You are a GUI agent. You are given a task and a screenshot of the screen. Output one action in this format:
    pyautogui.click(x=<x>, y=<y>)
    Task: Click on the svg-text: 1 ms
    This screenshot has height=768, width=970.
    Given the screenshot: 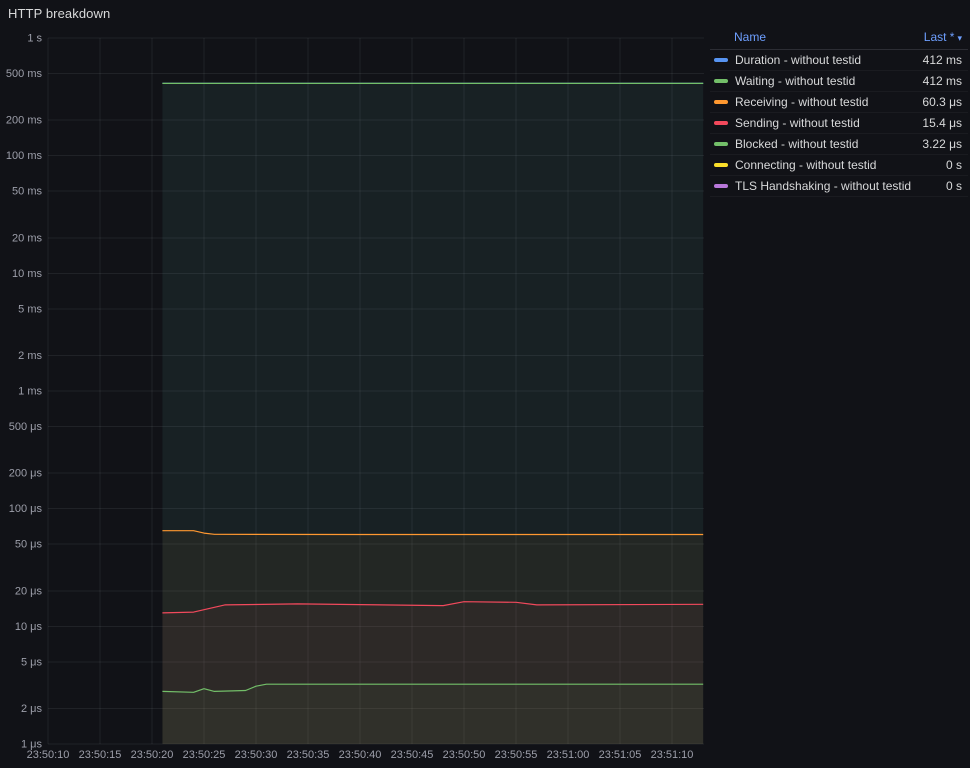 What is the action you would take?
    pyautogui.click(x=30, y=392)
    